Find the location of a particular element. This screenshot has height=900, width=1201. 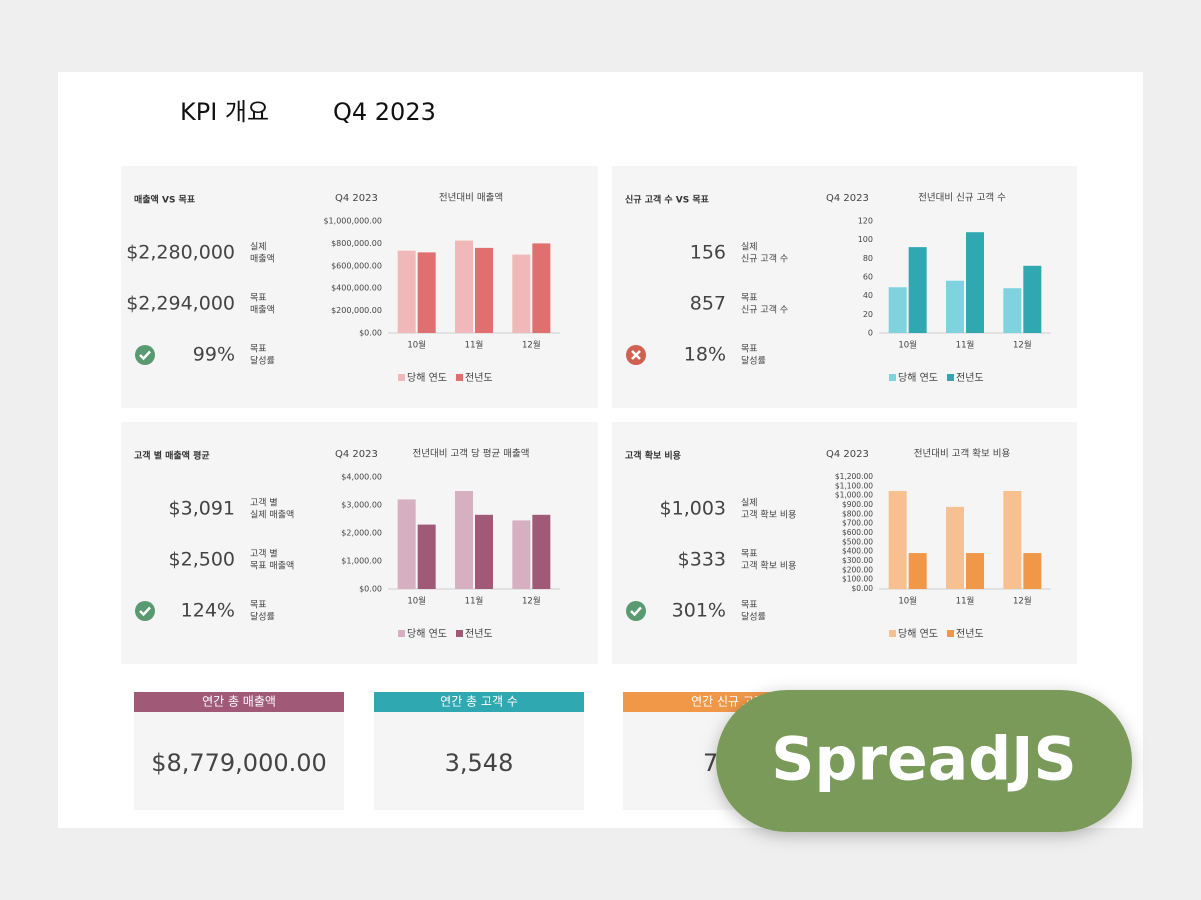

y-tick-label: $800.00 is located at coordinates (857, 513).